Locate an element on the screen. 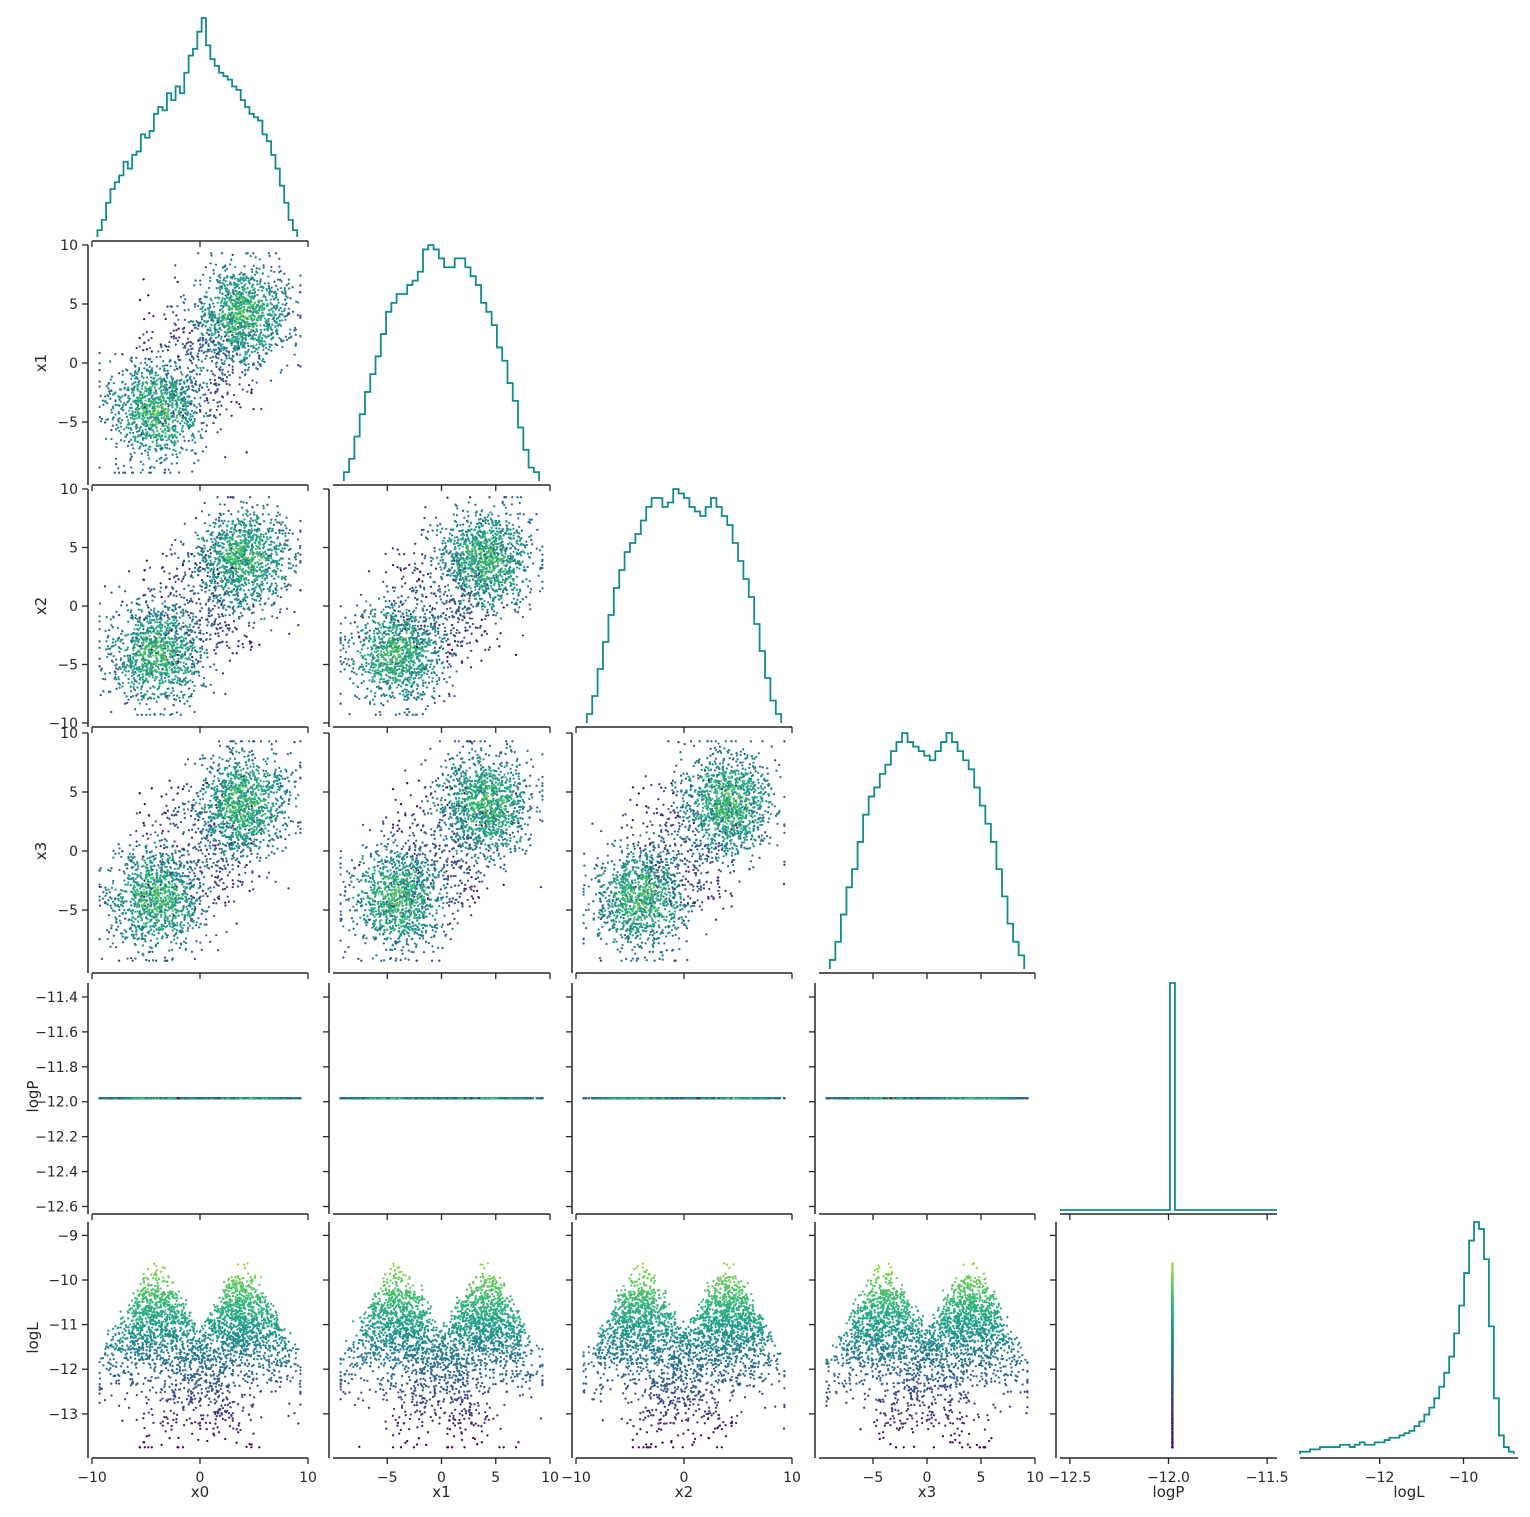 Image resolution: width=1530 pixels, height=1517 pixels. panel-x1-x0 is located at coordinates (195, 368).